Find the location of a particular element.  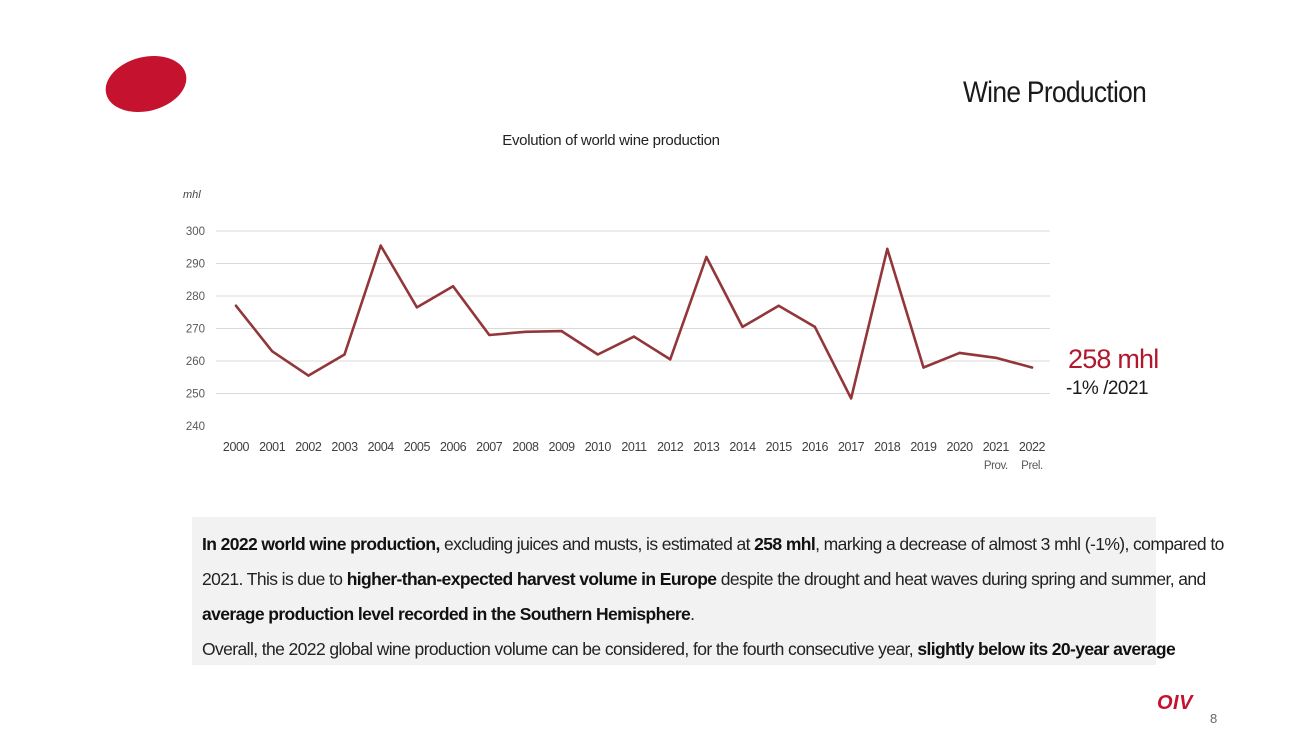

y-tick-label: 260 is located at coordinates (195, 362).